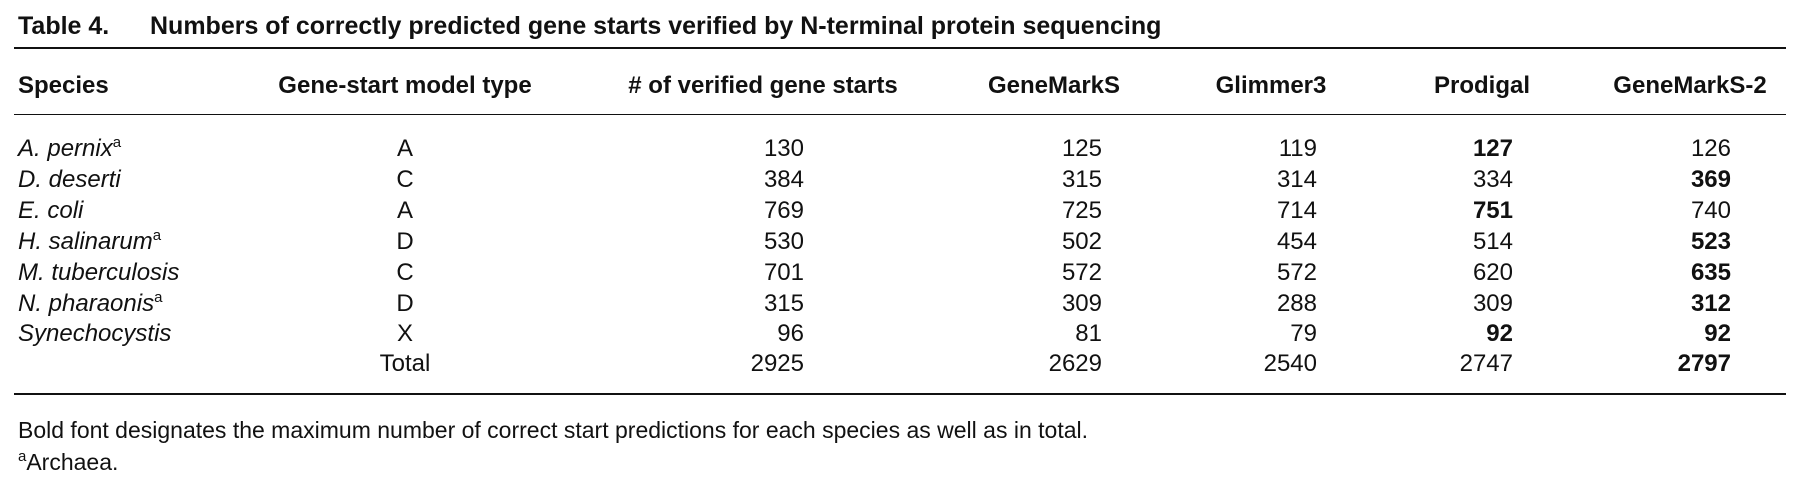 This screenshot has width=1800, height=487. What do you see at coordinates (1492, 241) in the screenshot?
I see `count-cell: 514` at bounding box center [1492, 241].